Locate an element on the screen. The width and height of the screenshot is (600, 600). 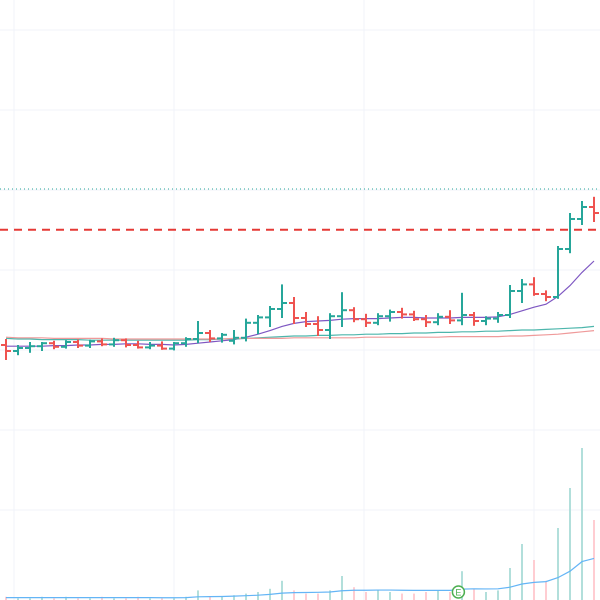
volume-ma-line is located at coordinates (300, 578).